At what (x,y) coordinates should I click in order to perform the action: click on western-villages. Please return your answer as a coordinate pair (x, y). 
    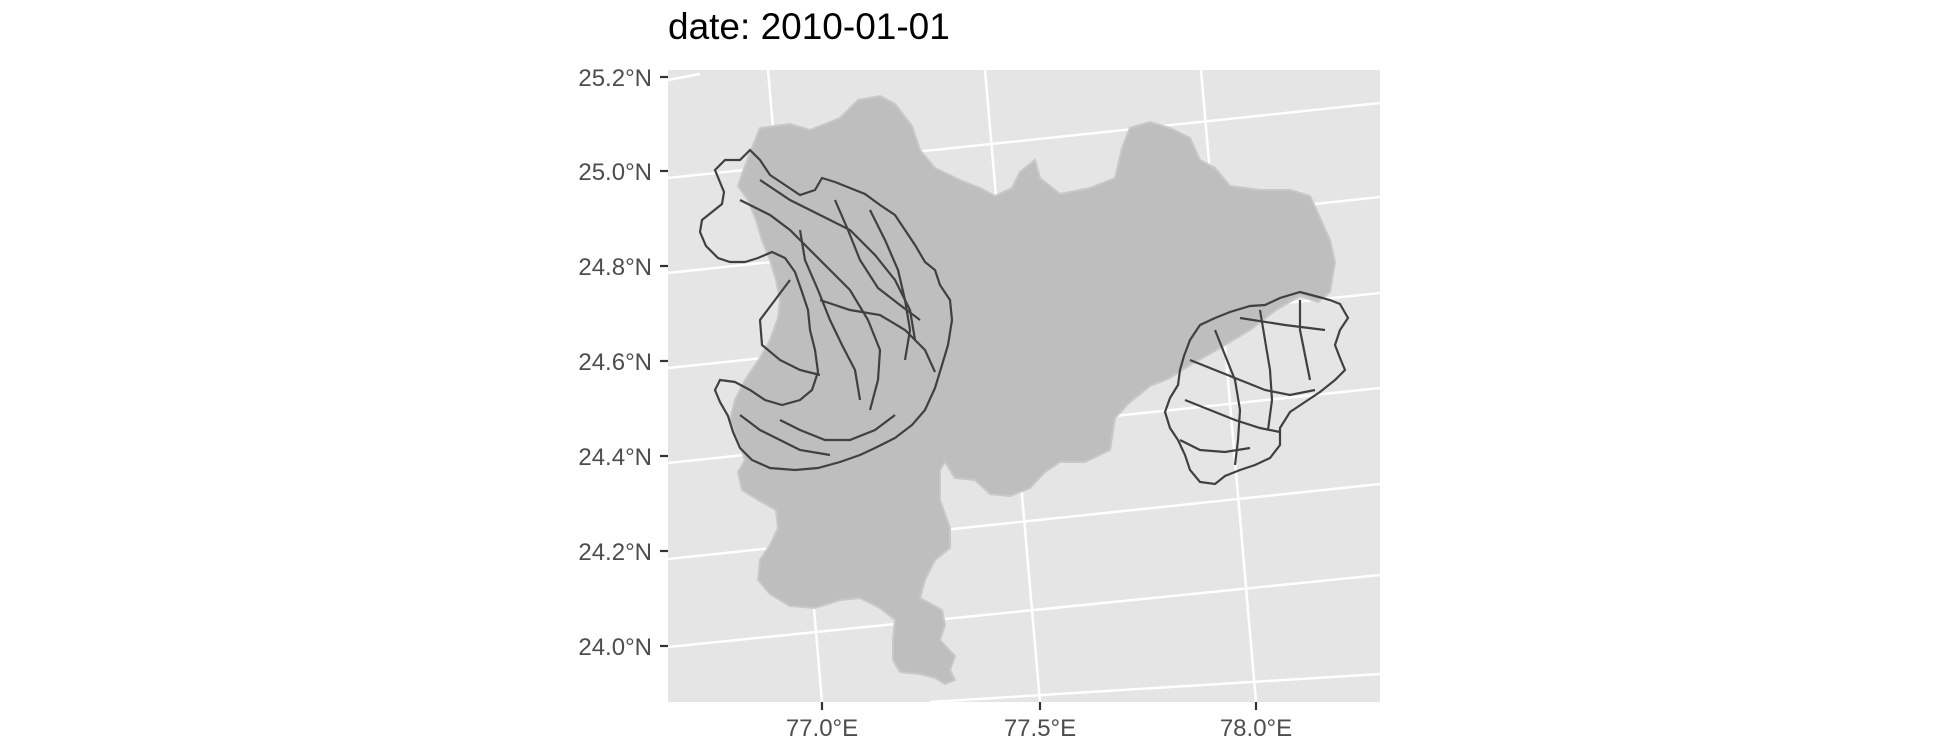
    Looking at the image, I should click on (826, 310).